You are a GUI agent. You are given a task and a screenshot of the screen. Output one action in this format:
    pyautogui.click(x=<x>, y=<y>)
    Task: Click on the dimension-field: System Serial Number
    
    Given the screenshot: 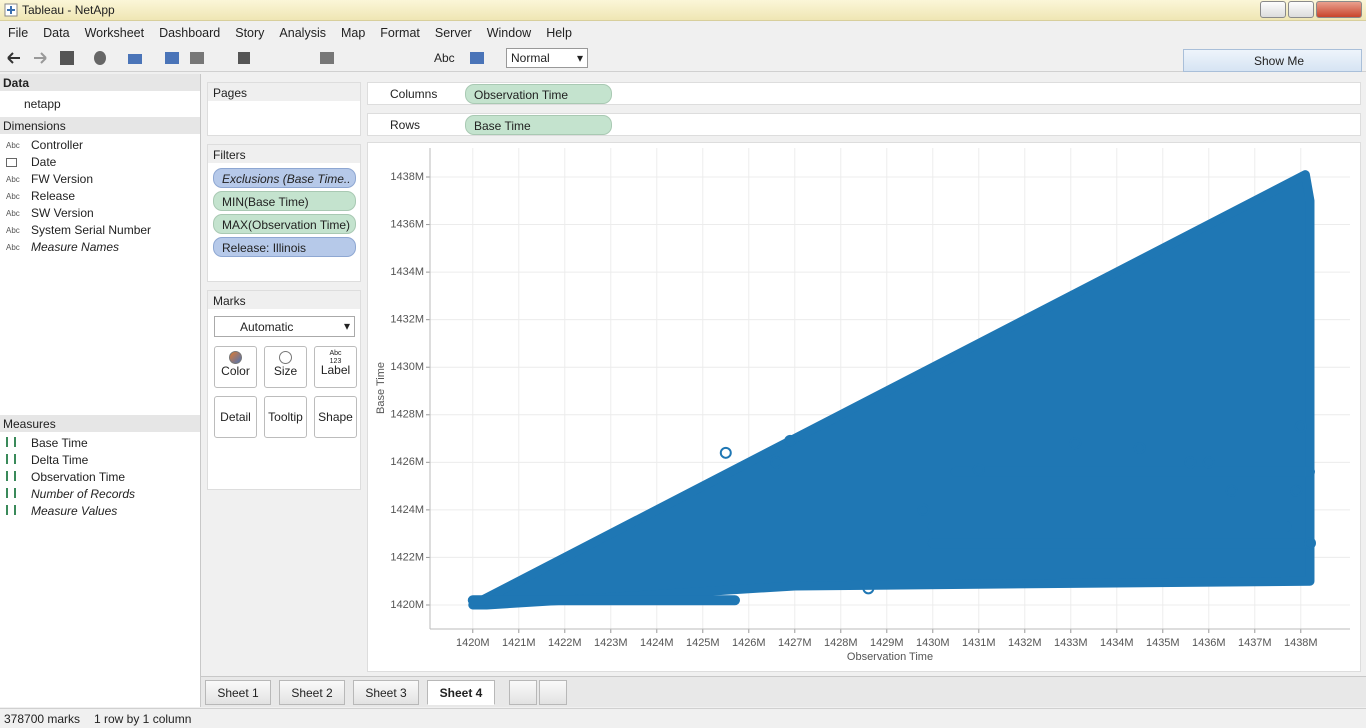 What is the action you would take?
    pyautogui.click(x=91, y=230)
    